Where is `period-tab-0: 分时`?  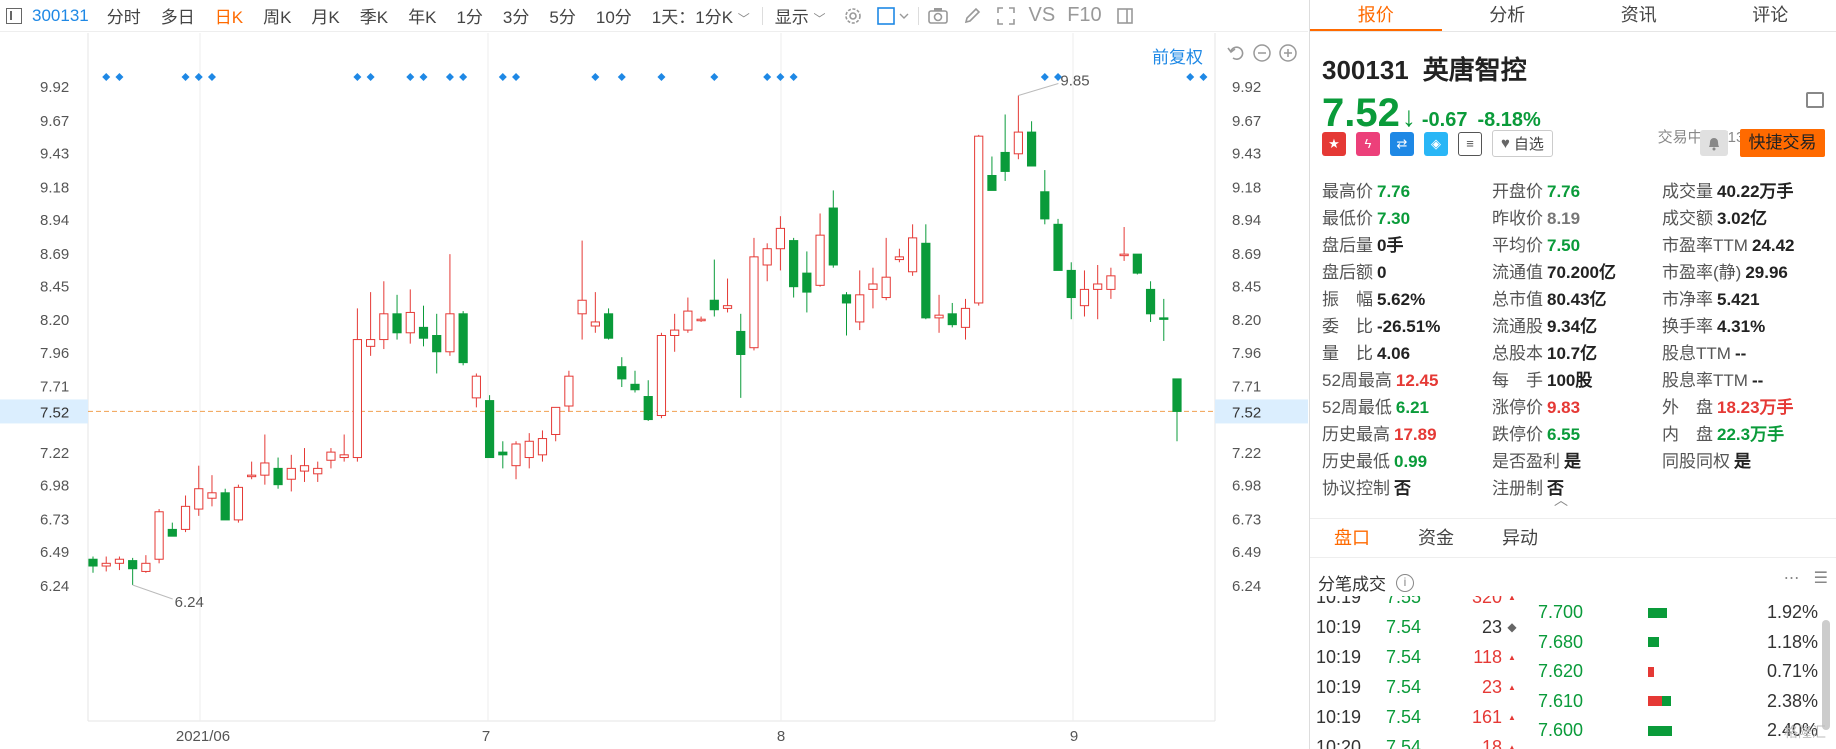 period-tab-0: 分时 is located at coordinates (123, 17).